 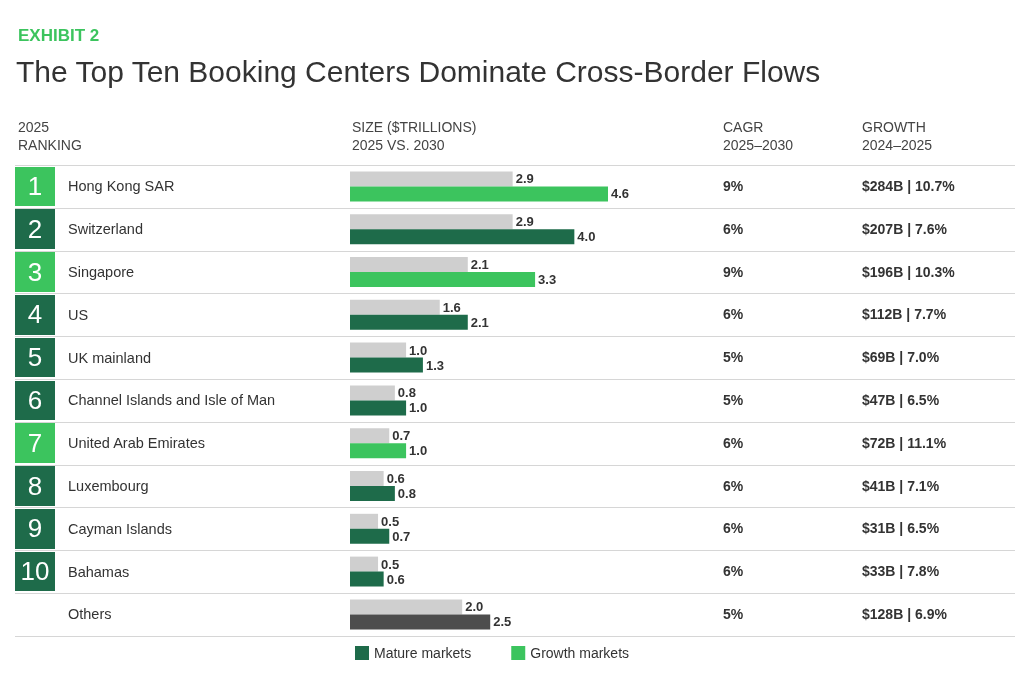 I want to click on text: $207B | 7.6%, so click(x=904, y=228).